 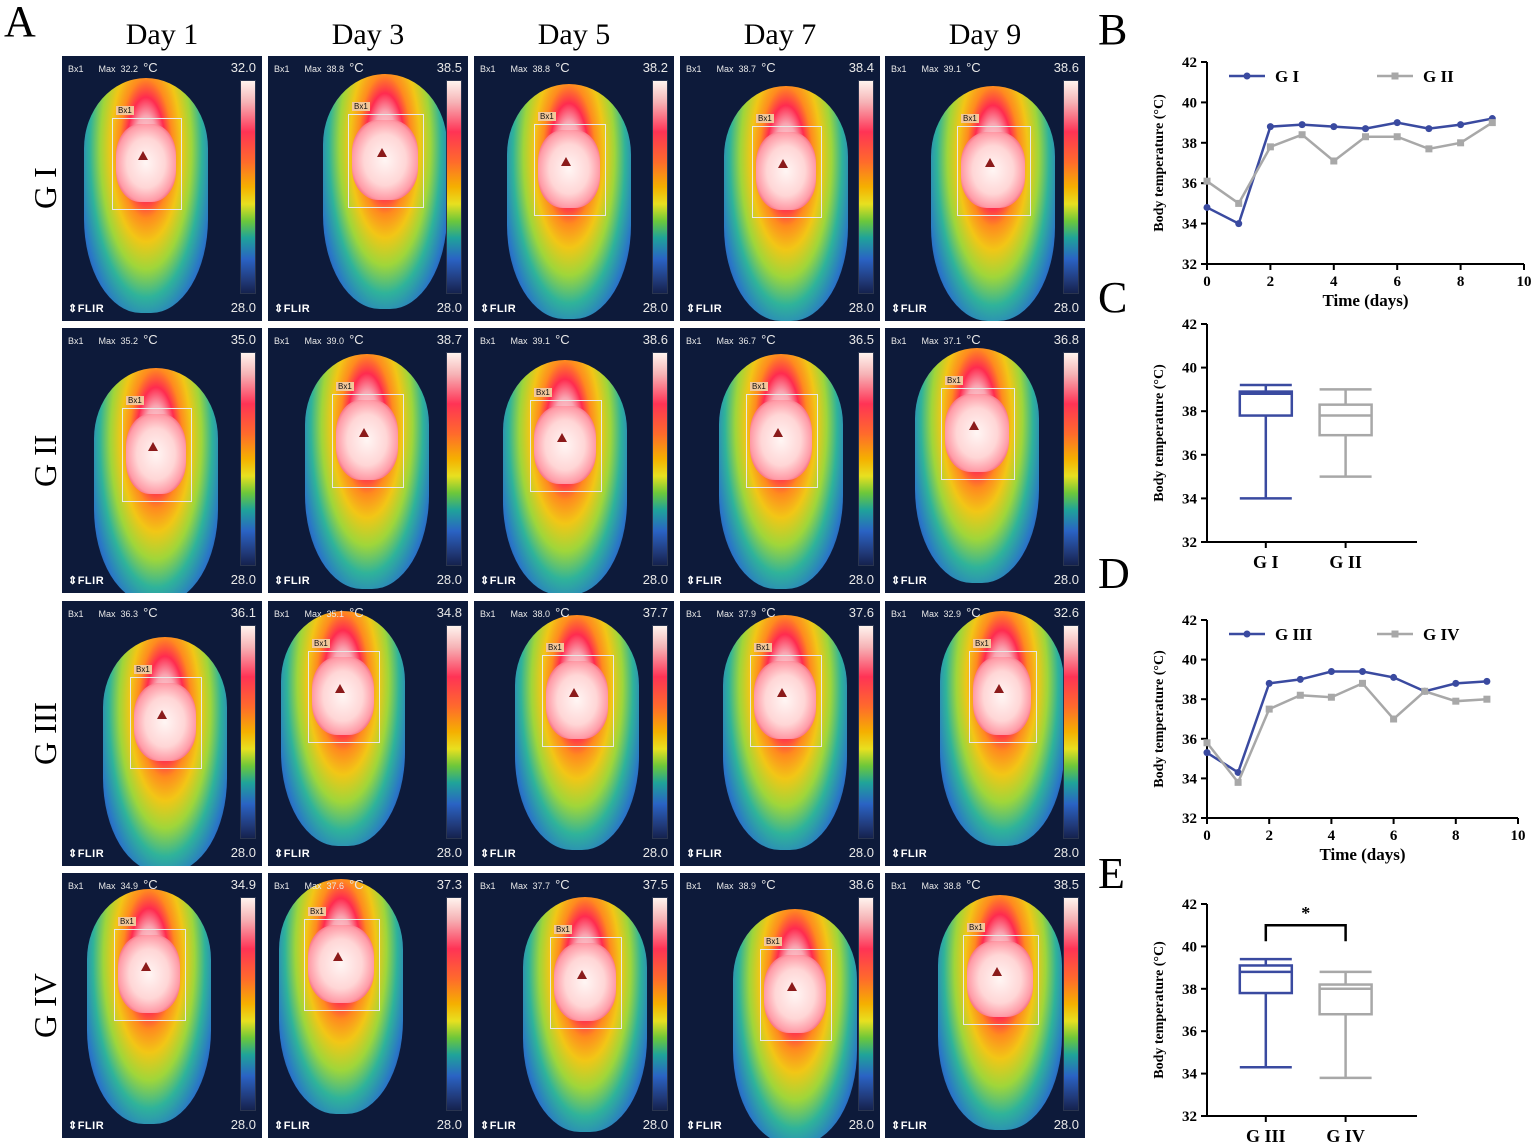 I want to click on legend-marker, so click(x=1247, y=76).